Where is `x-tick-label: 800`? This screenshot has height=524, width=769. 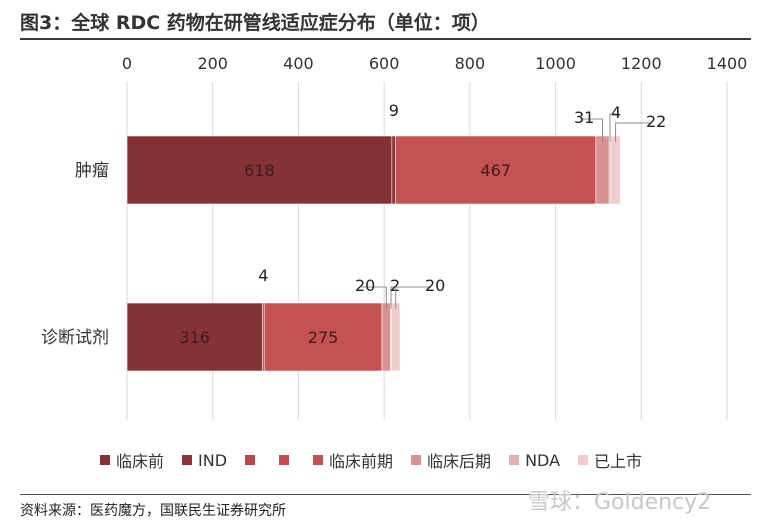
x-tick-label: 800 is located at coordinates (470, 63).